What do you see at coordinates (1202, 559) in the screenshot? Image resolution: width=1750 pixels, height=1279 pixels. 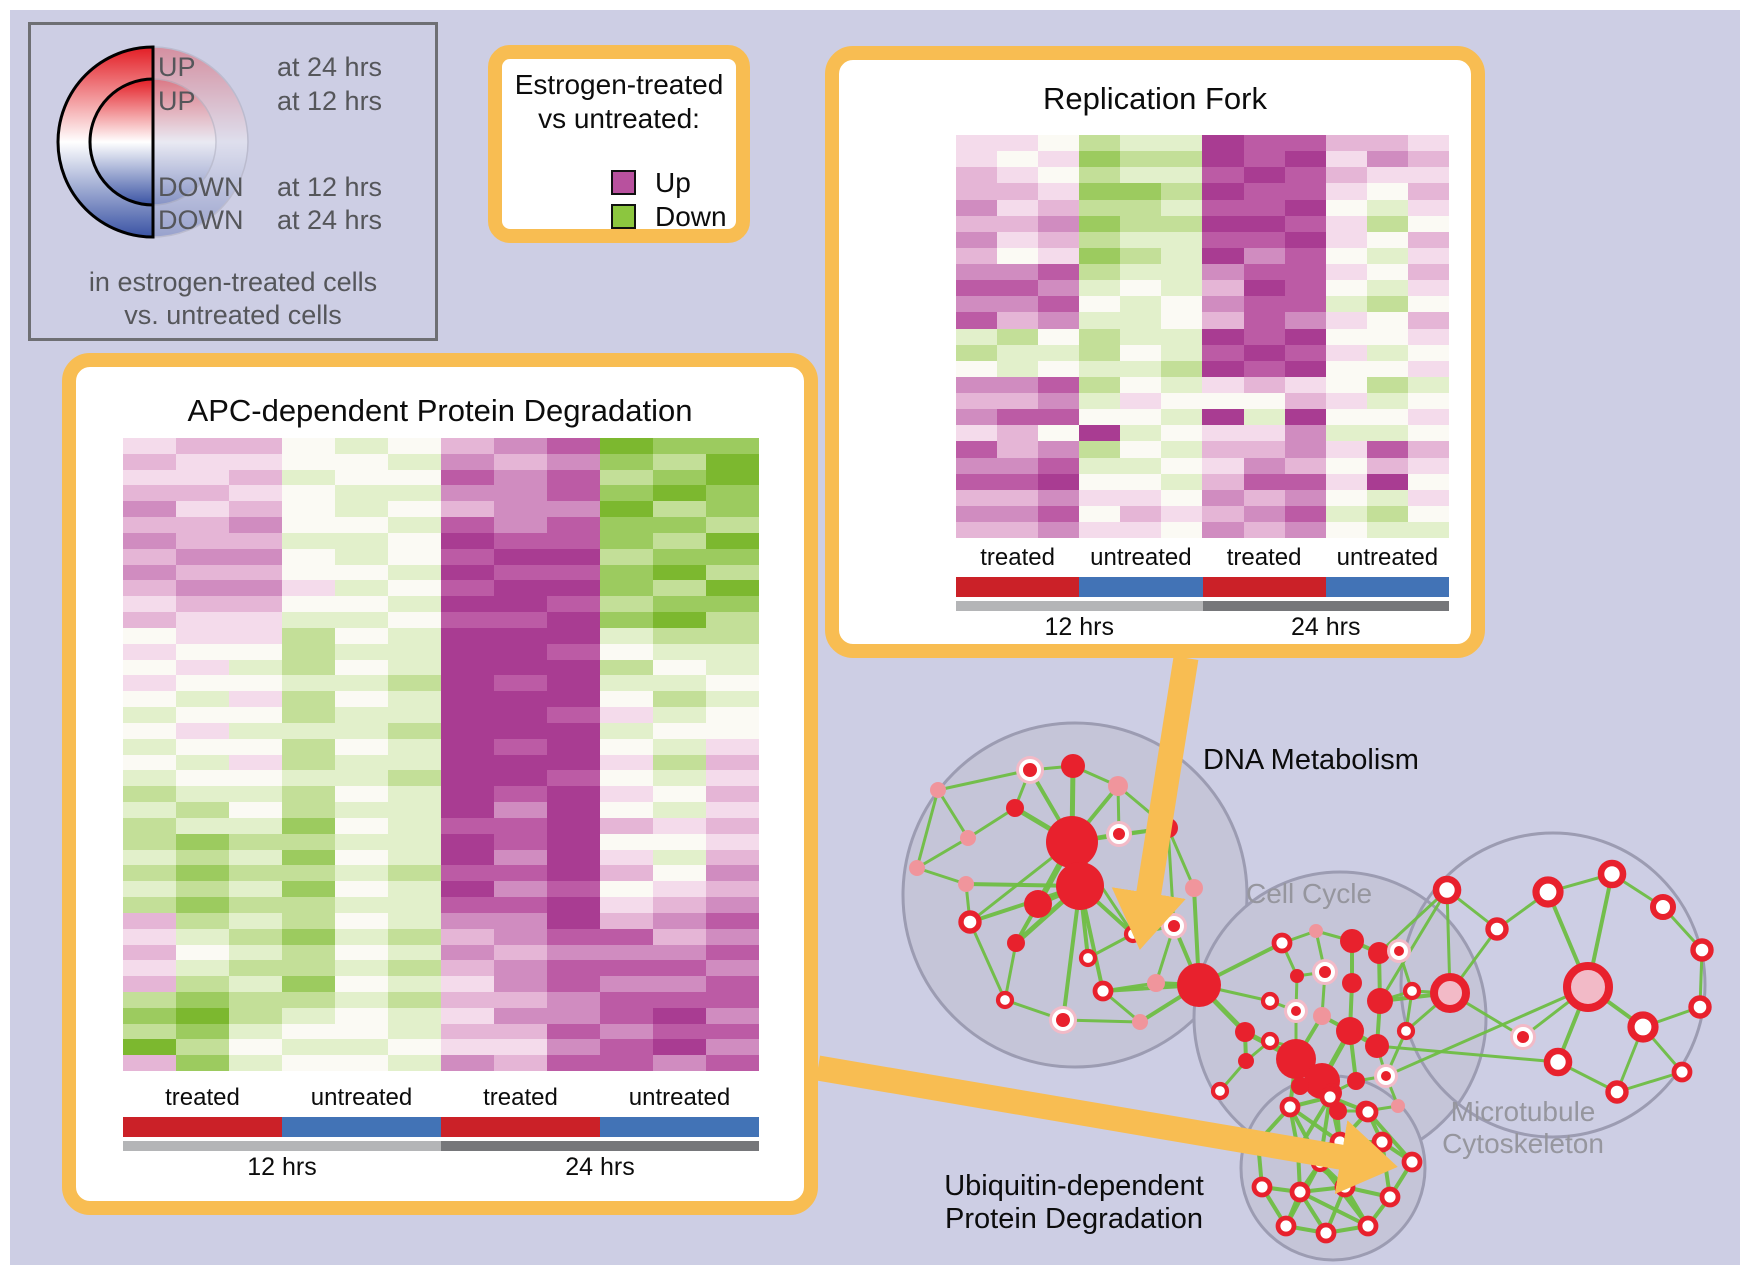 I see `rf-sample-group-labels: treated untreated treated untreated` at bounding box center [1202, 559].